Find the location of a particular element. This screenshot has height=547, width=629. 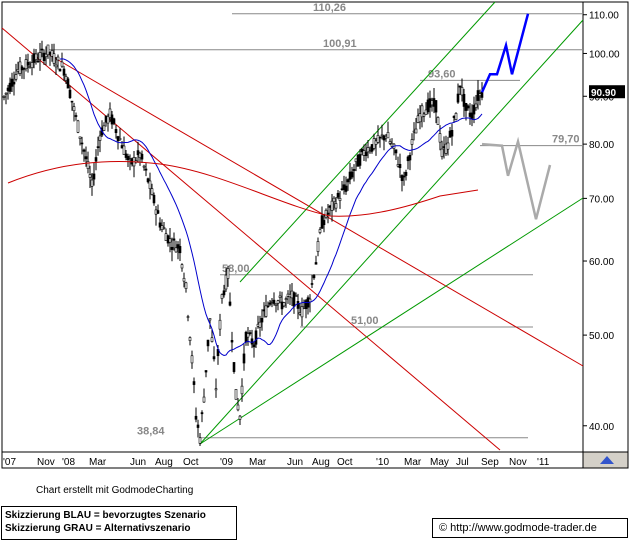

level-label: 110,26 is located at coordinates (329, 8).